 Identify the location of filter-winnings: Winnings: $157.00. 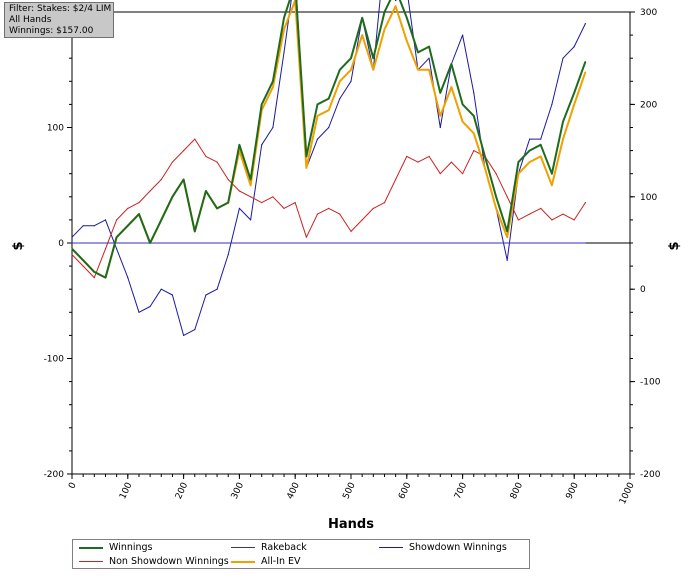
(51, 31).